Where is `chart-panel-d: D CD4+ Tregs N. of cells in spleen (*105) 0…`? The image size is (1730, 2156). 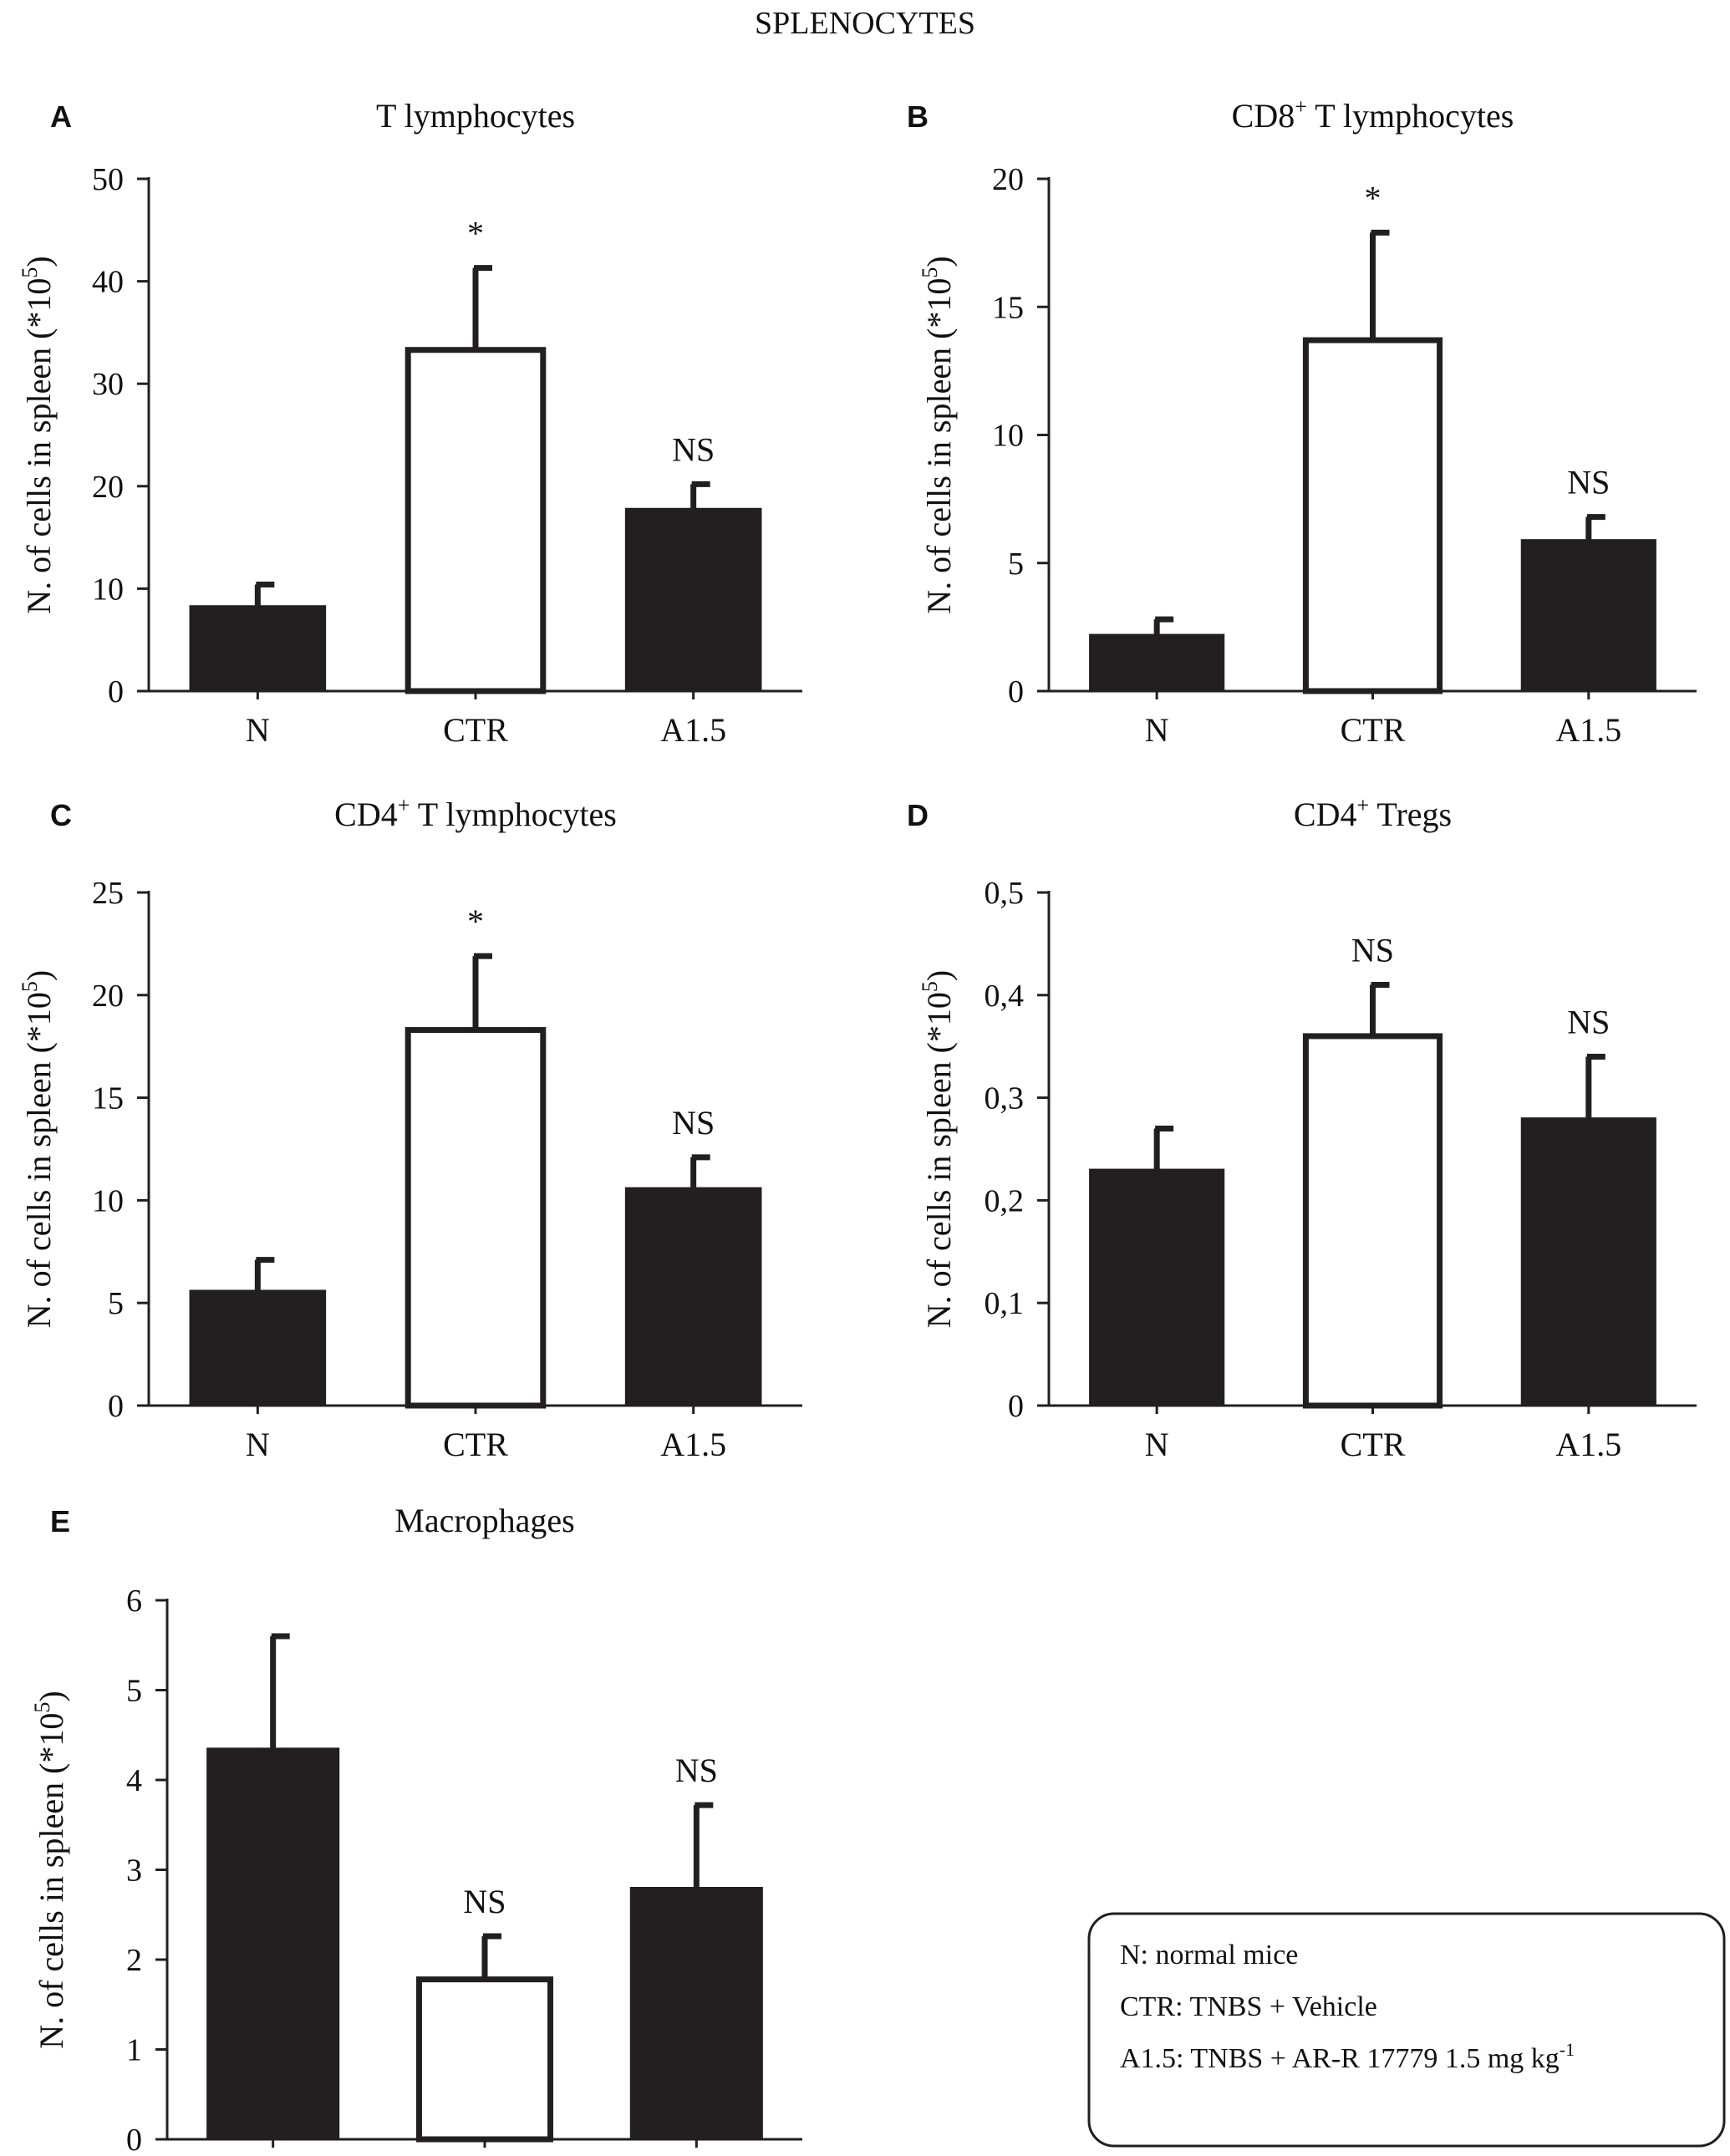
chart-panel-d: D CD4+ Tregs N. of cells in spleen (*105) 0… is located at coordinates (1302, 1128).